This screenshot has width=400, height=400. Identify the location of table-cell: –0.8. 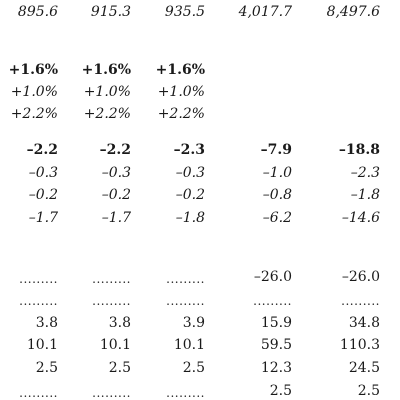
(277, 195).